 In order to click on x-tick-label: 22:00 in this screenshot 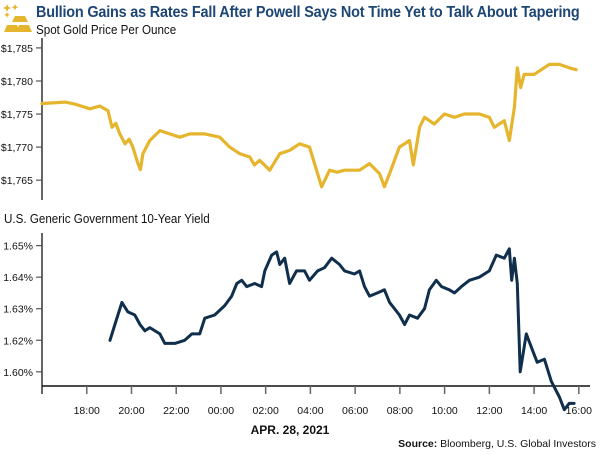, I will do `click(176, 411)`.